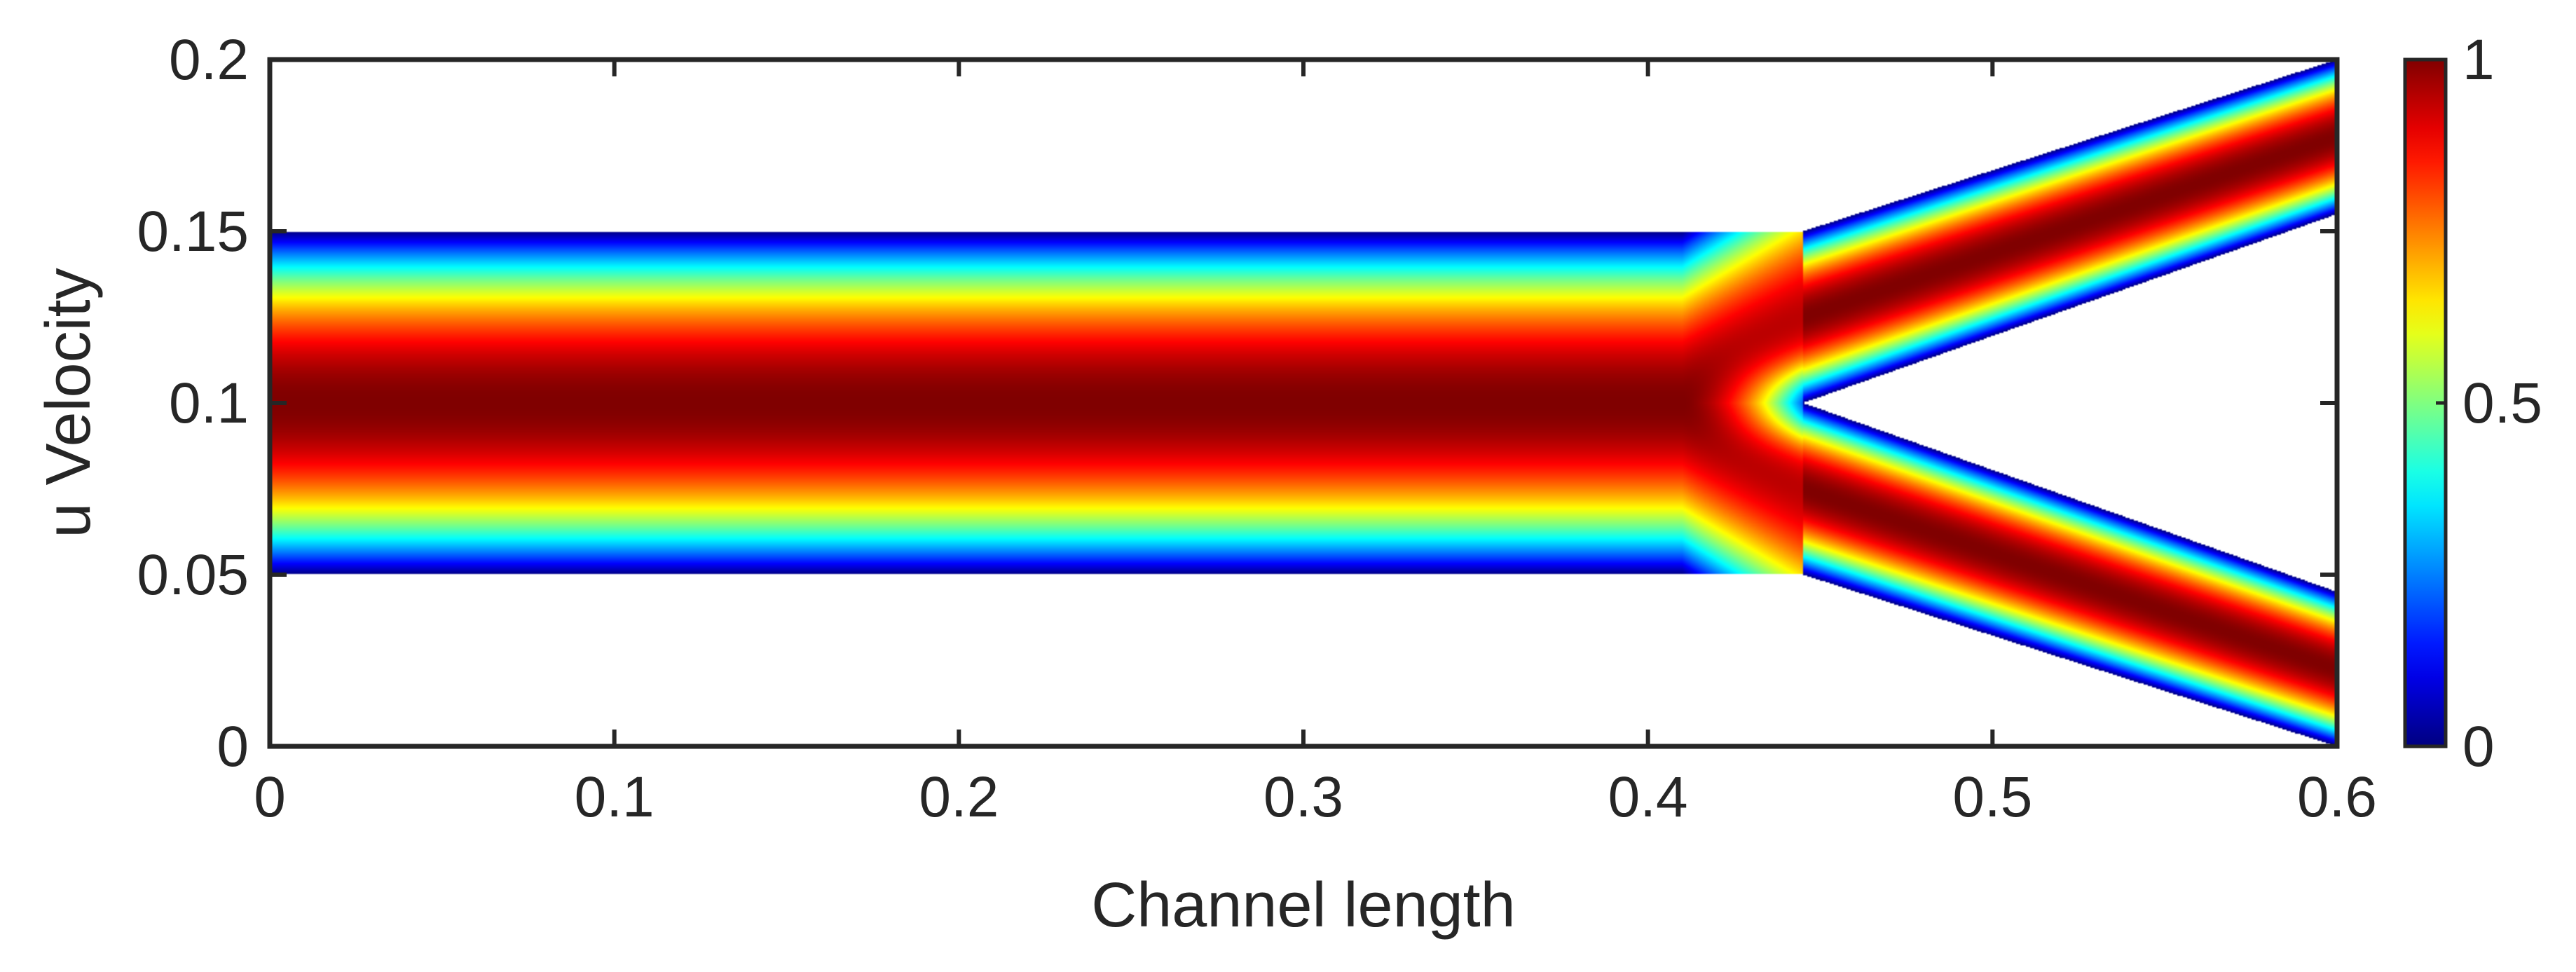 This screenshot has height=972, width=2576. What do you see at coordinates (959, 797) in the screenshot?
I see `x-tick-label: 0.2` at bounding box center [959, 797].